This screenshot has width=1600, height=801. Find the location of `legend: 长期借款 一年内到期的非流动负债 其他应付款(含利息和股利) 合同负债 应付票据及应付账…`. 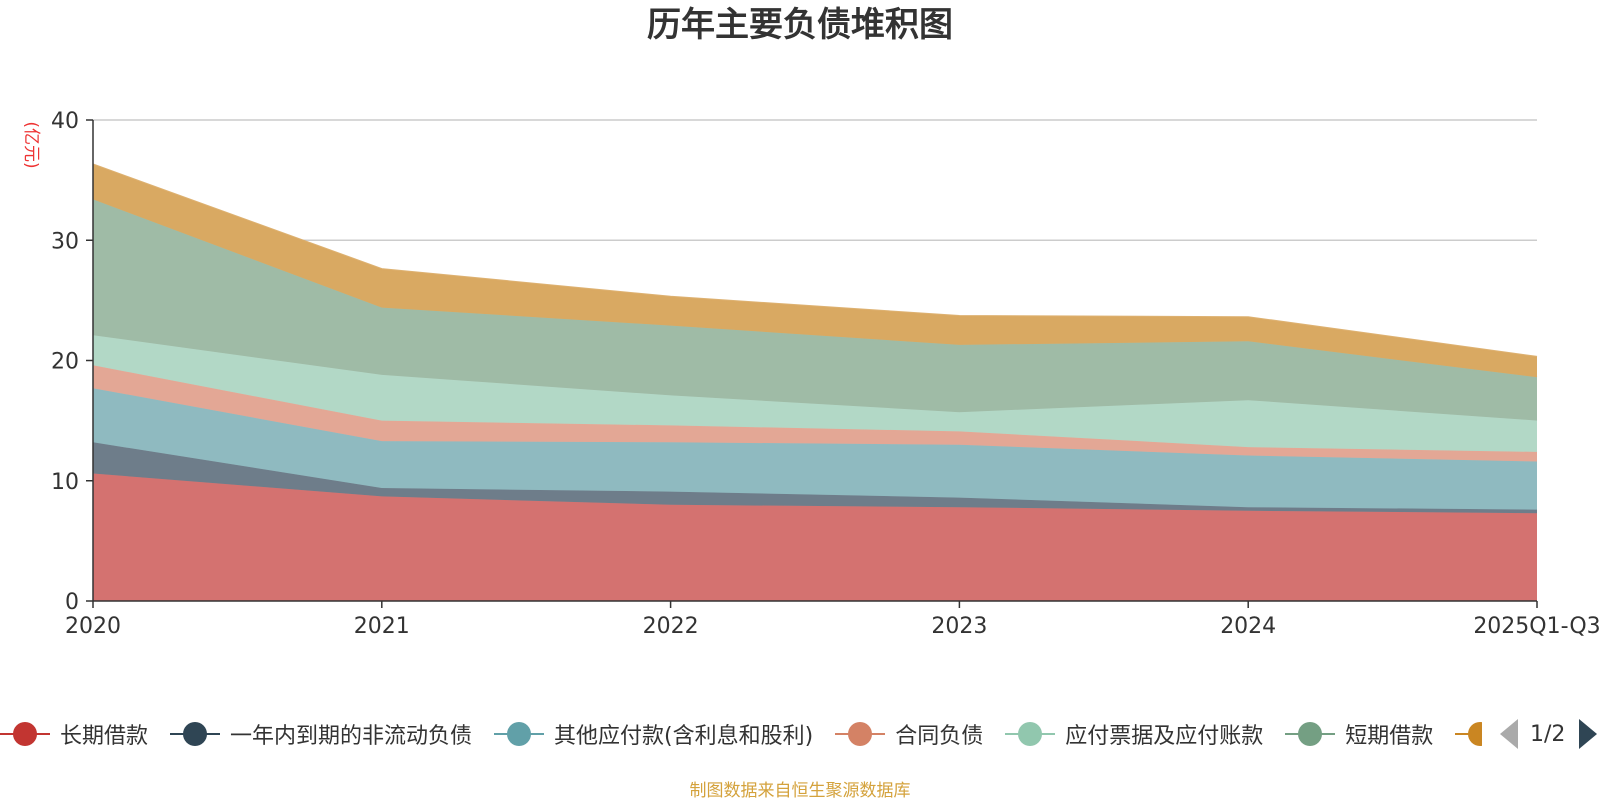

legend: 长期借款 一年内到期的非流动负债 其他应付款(含利息和股利) 合同负债 应付票据及应付账… is located at coordinates (800, 734).